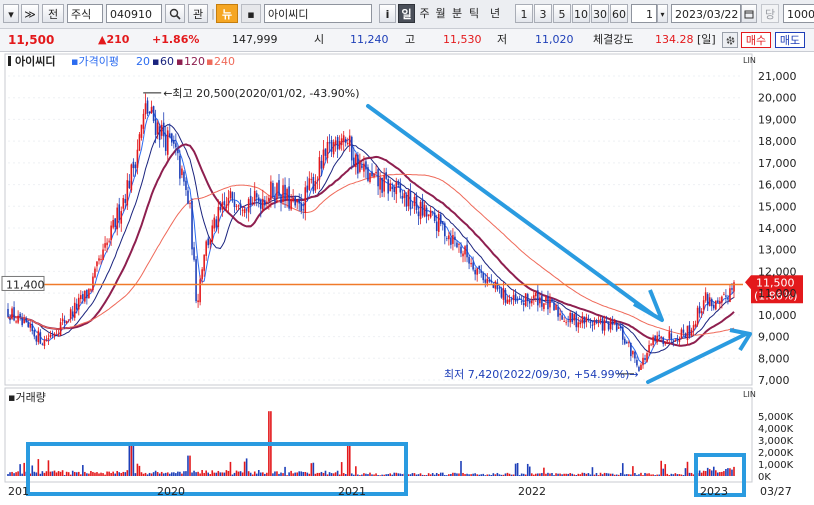 Image resolution: width=814 pixels, height=505 pixels. What do you see at coordinates (777, 228) in the screenshot?
I see `price-axis-tick: 14,000` at bounding box center [777, 228].